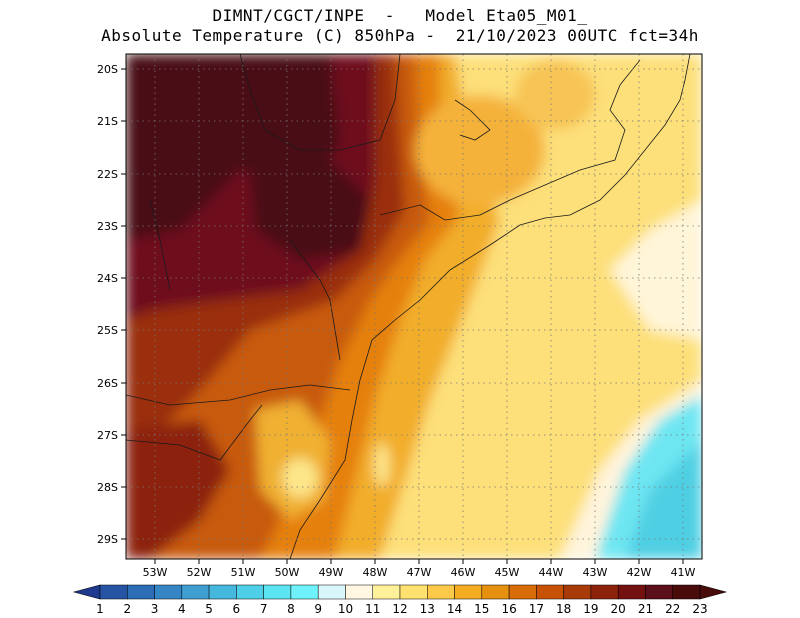  What do you see at coordinates (595, 572) in the screenshot?
I see `lon-label: 43W` at bounding box center [595, 572].